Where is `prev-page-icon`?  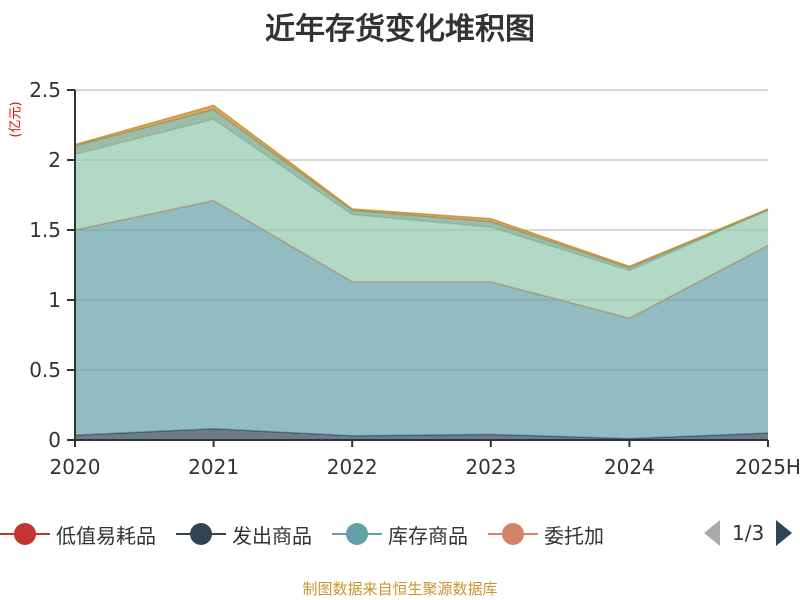
prev-page-icon is located at coordinates (712, 533).